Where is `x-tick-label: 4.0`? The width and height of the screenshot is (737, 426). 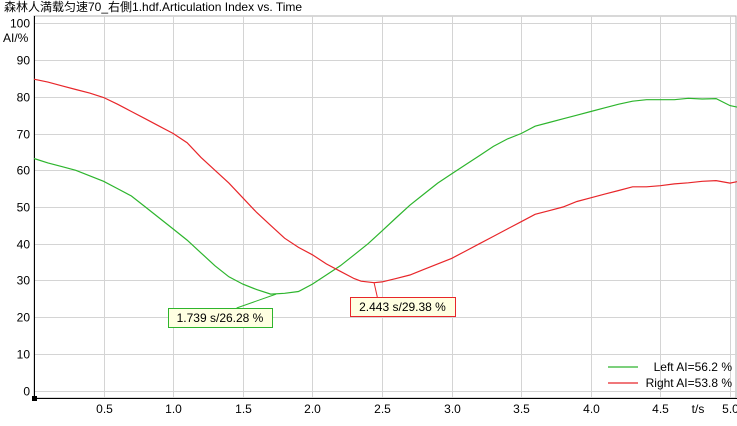
x-tick-label: 4.0 is located at coordinates (591, 409).